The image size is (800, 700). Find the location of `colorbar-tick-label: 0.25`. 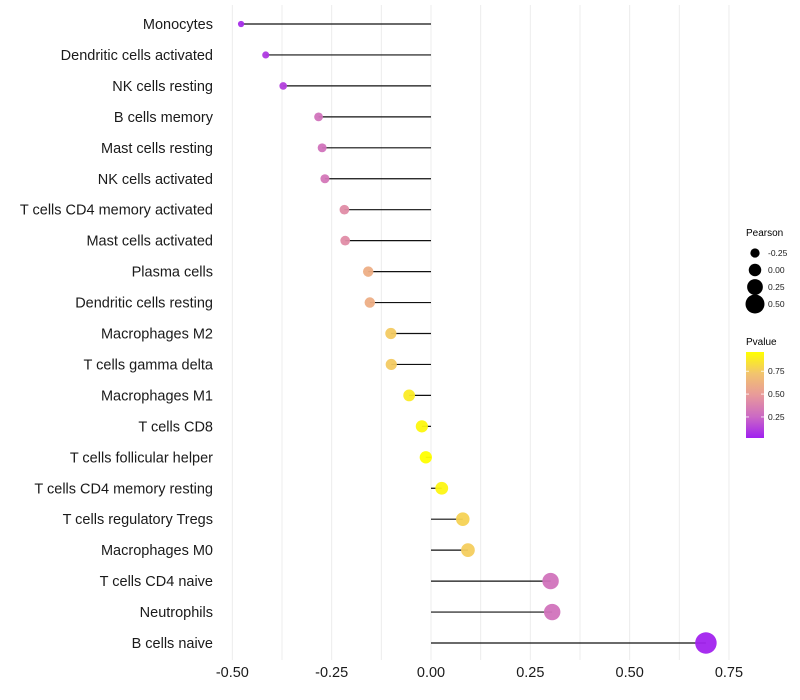

colorbar-tick-label: 0.25 is located at coordinates (776, 417).